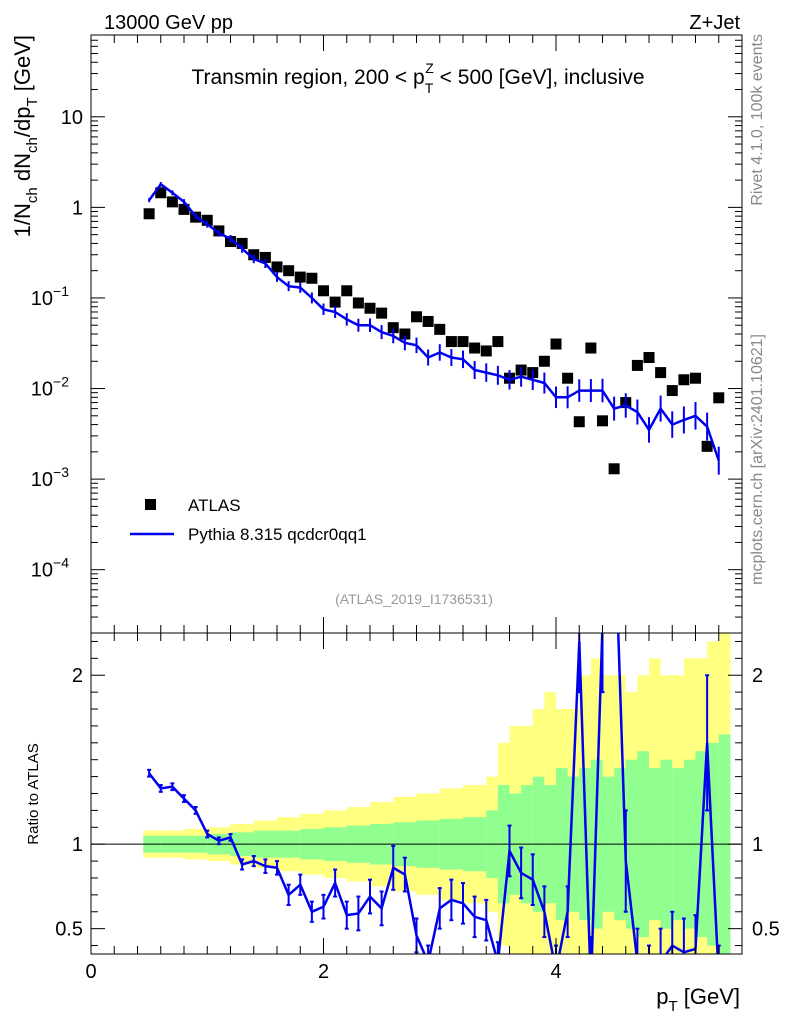 This screenshot has width=786, height=1024. What do you see at coordinates (25, 136) in the screenshot?
I see `y-axis-label: 1/Nch dNch/dpT [GeV]` at bounding box center [25, 136].